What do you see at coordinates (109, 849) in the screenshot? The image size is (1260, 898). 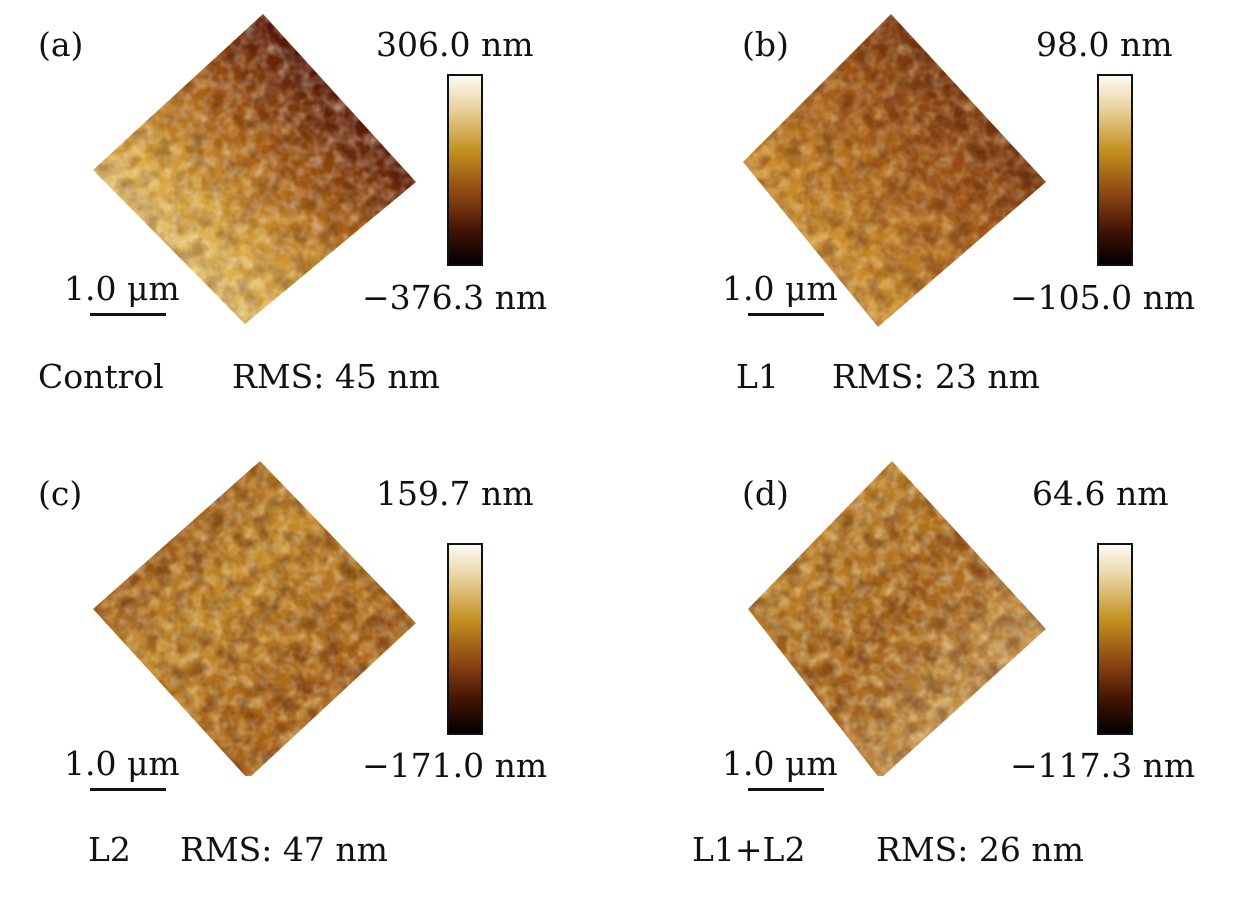 I see `sample-name: L2` at bounding box center [109, 849].